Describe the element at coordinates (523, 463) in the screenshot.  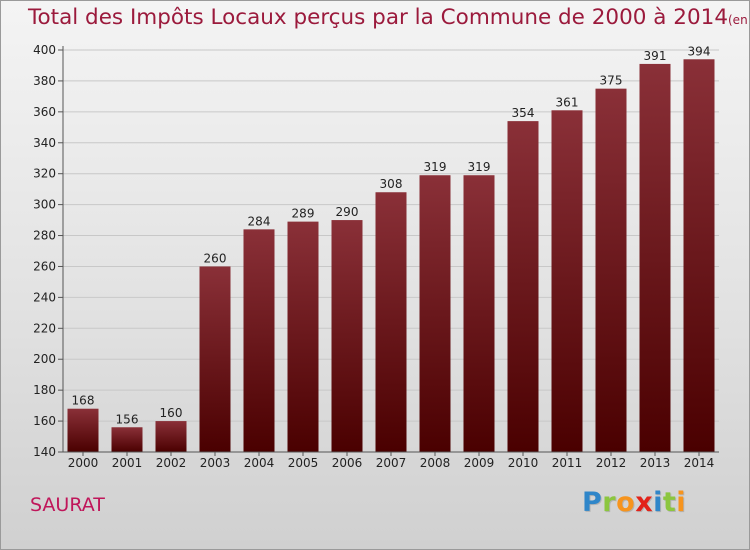
I see `x-tick-label: 2010` at that location.